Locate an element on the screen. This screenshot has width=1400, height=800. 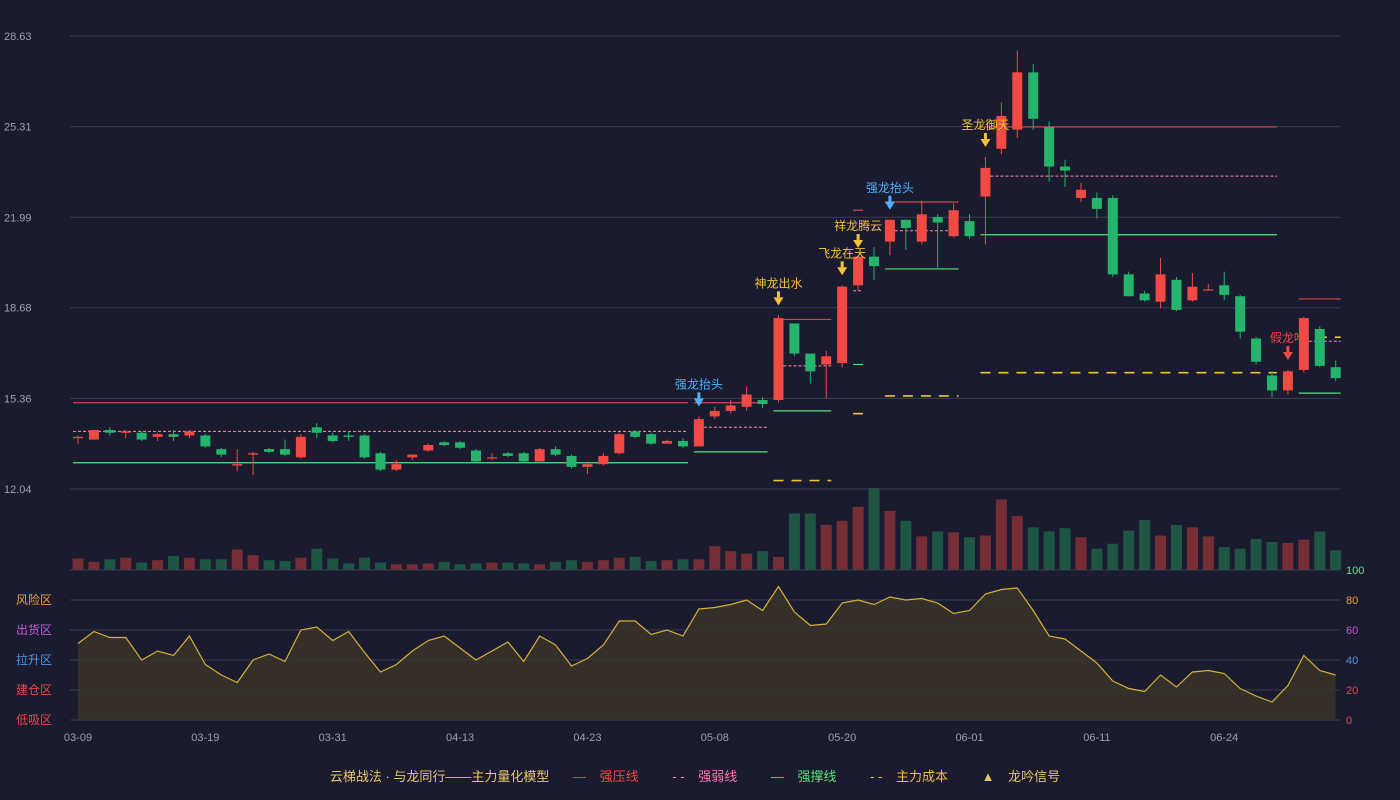
price-axis: 28.63 25.31 21.99 18.68 15.36 12.04 is located at coordinates (18, 263).